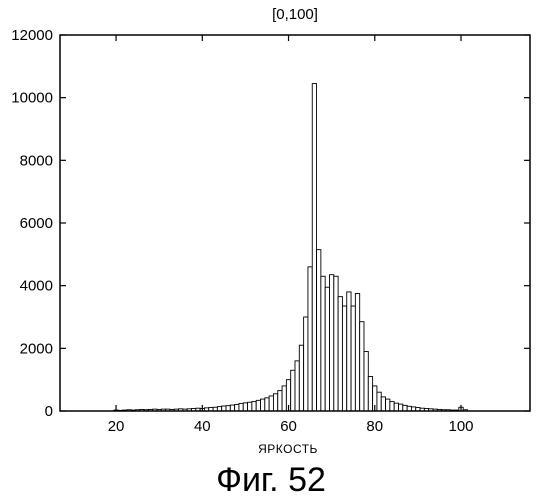  I want to click on chart-title: [0,100], so click(295, 14).